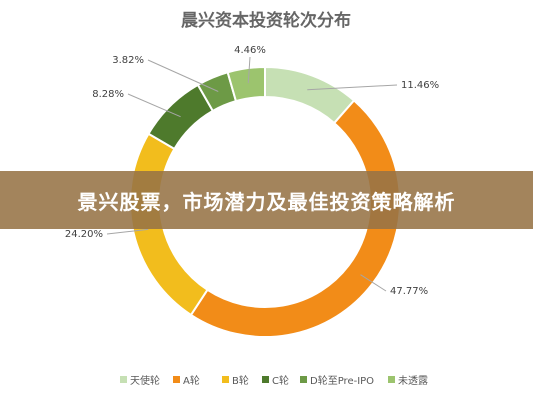  Describe the element at coordinates (420, 85) in the screenshot. I see `data-label-0: 11.46%` at that location.